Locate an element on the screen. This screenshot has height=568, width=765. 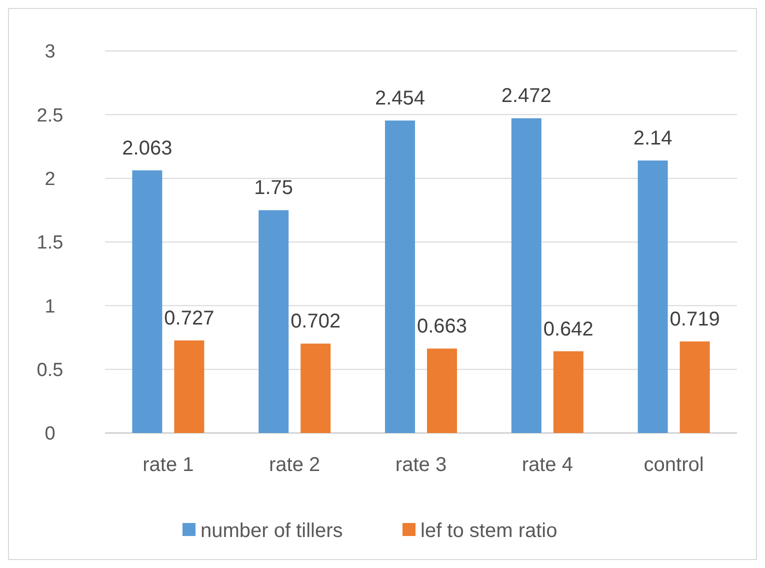
data-label: 0.702 is located at coordinates (315, 321).